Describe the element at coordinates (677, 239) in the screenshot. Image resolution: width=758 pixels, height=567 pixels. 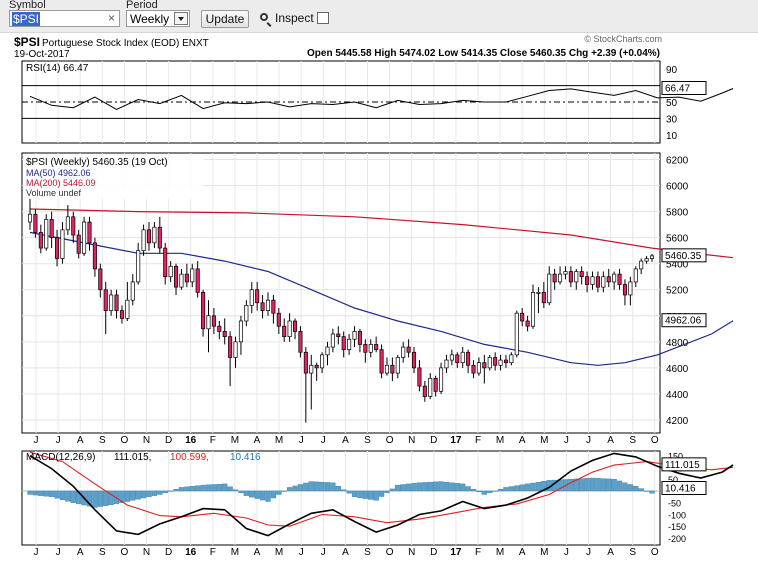
I see `price-tick-label: 5600` at that location.